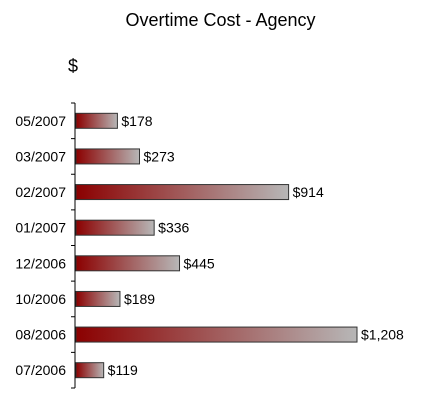  I want to click on data-label: $189, so click(139, 299).